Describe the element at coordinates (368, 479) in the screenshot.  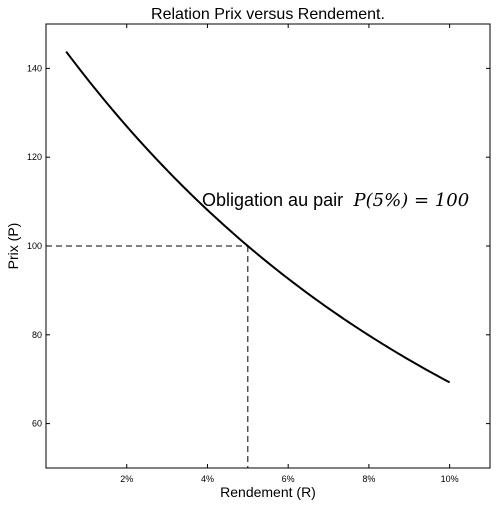
I see `x-tick-label: 8%` at that location.